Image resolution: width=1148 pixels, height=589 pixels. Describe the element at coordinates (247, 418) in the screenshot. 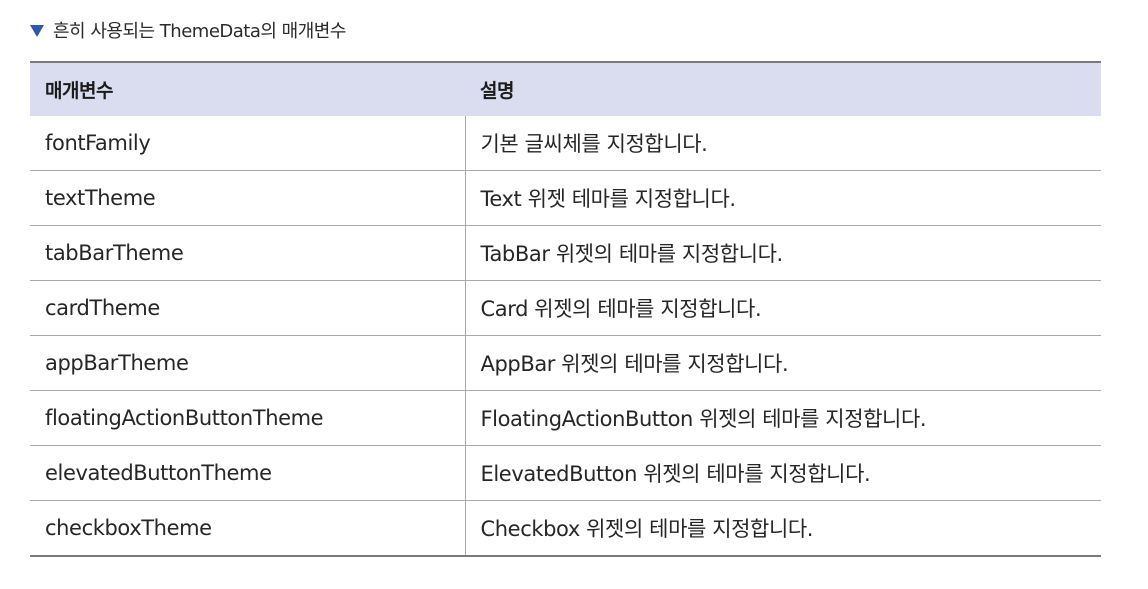

I see `parameter-cell: floatingActionButtonTheme` at that location.